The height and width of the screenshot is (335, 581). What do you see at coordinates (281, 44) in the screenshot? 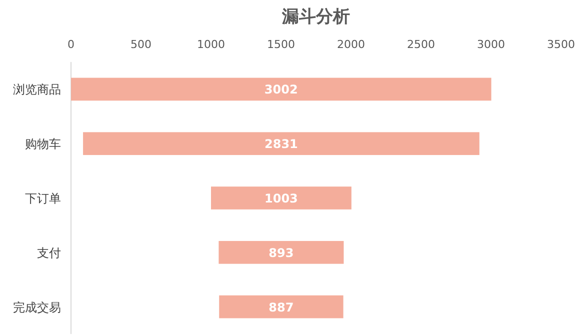
I see `x-tick-label: 1500` at bounding box center [281, 44].